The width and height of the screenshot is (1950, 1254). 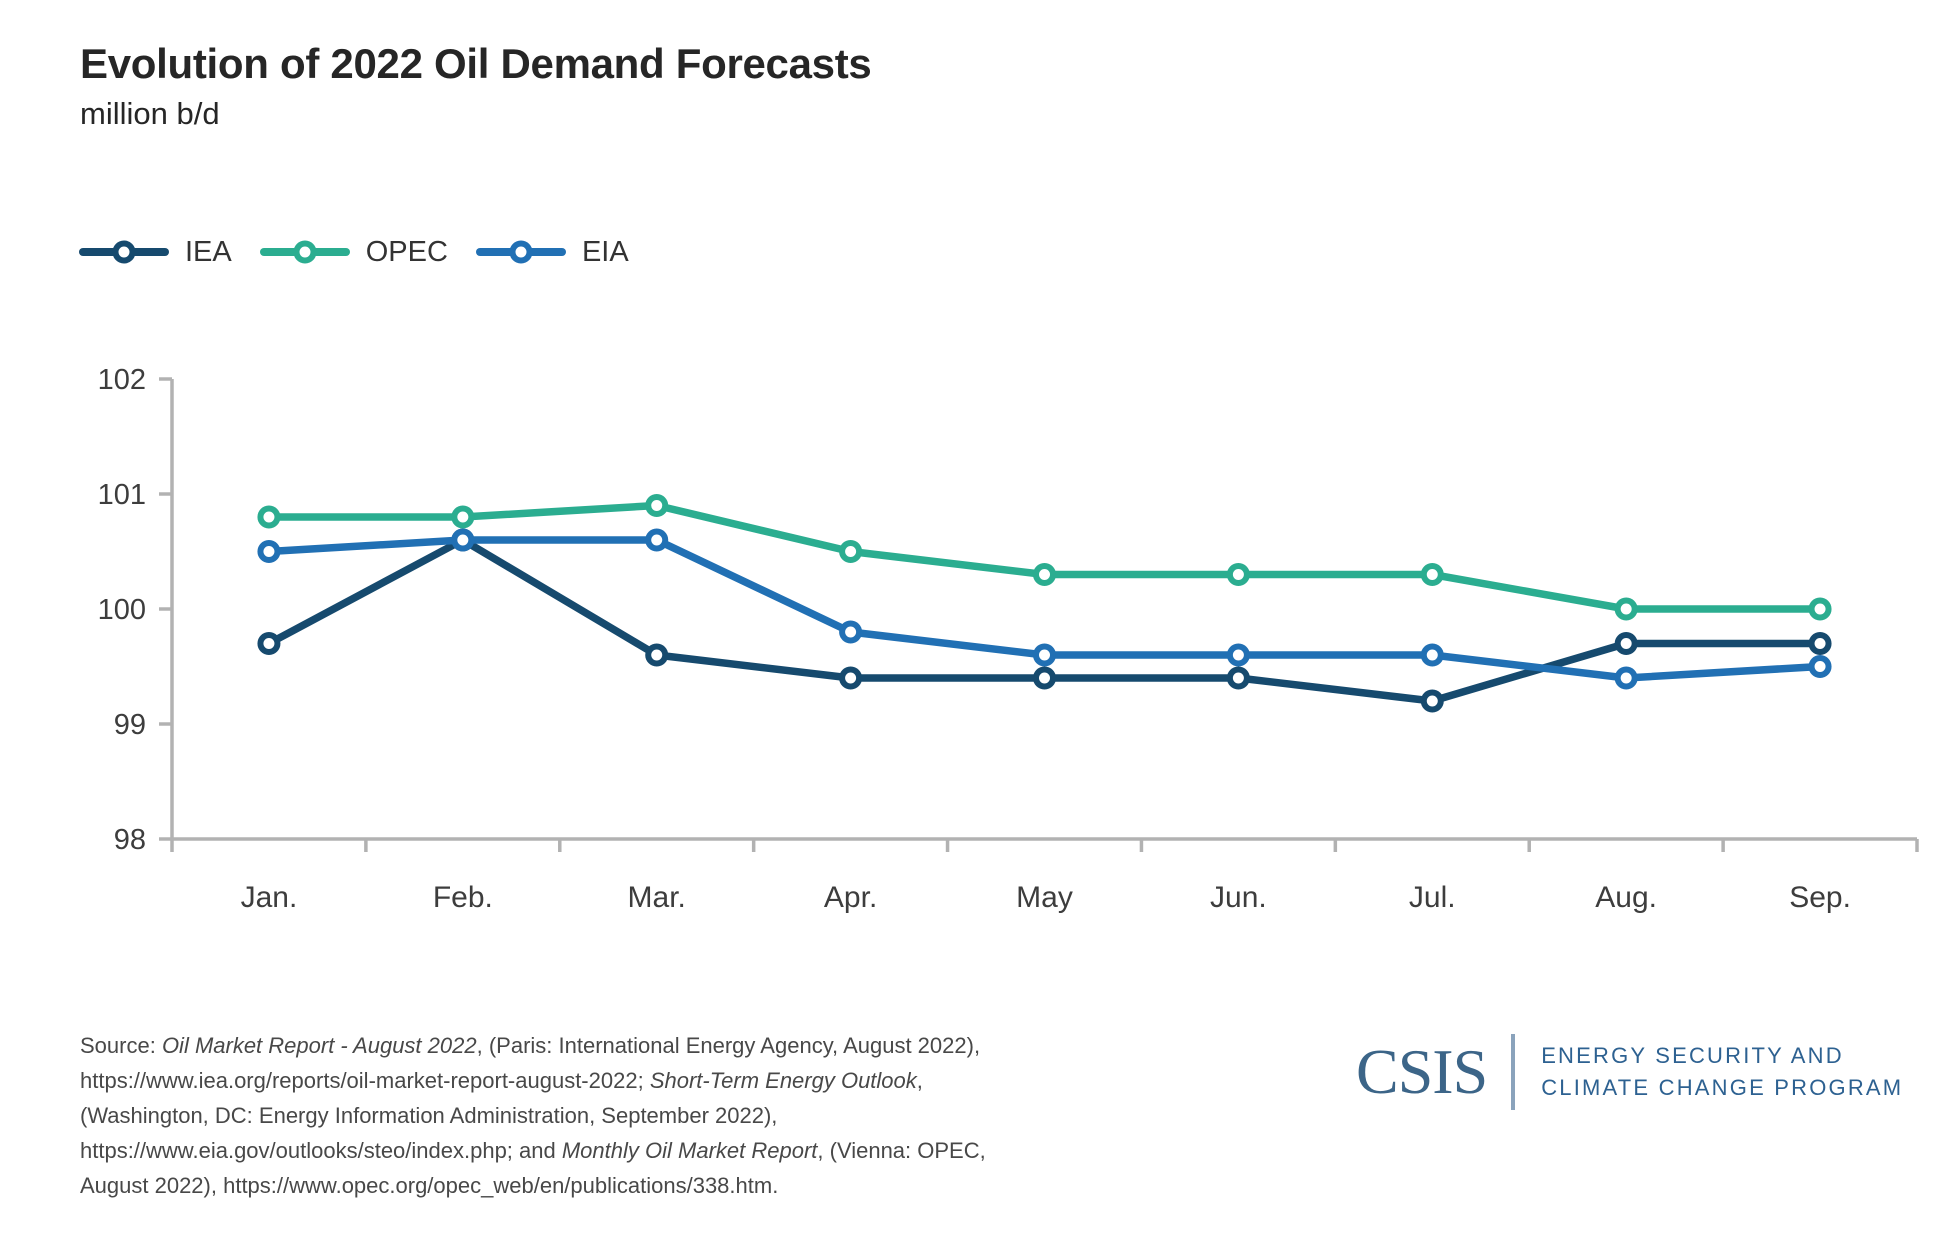 What do you see at coordinates (463, 517) in the screenshot?
I see `data-point-OPEC-Feb.` at bounding box center [463, 517].